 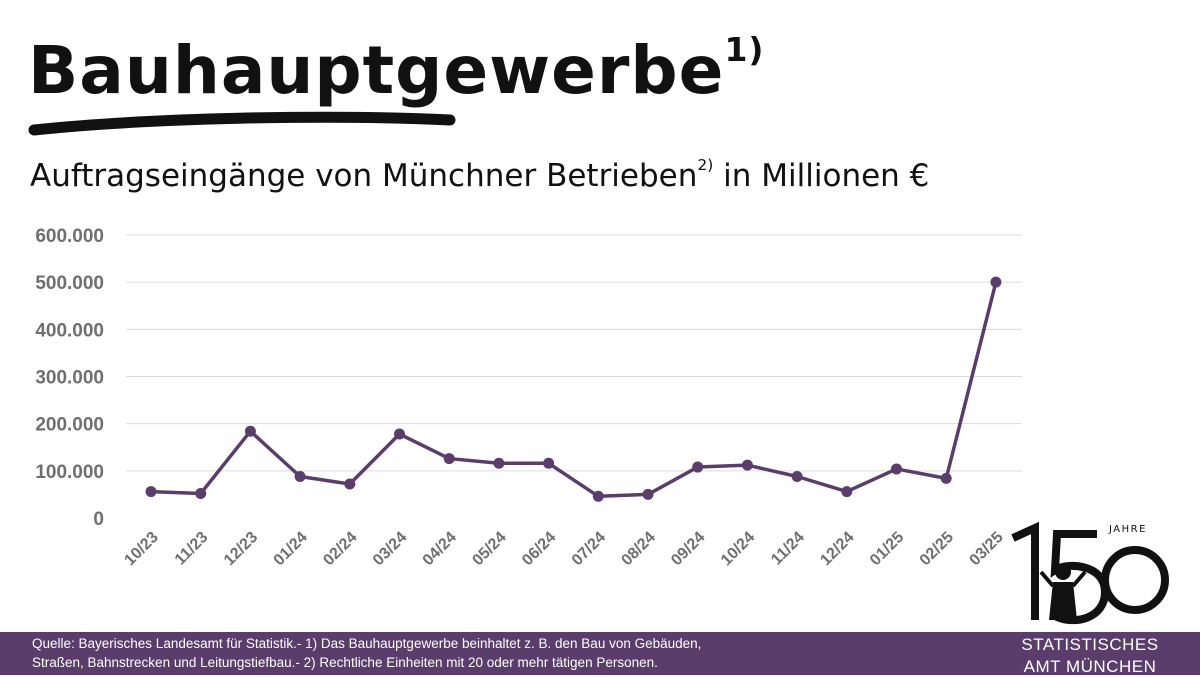 I want to click on x-tick-label: 03/24, so click(x=390, y=549).